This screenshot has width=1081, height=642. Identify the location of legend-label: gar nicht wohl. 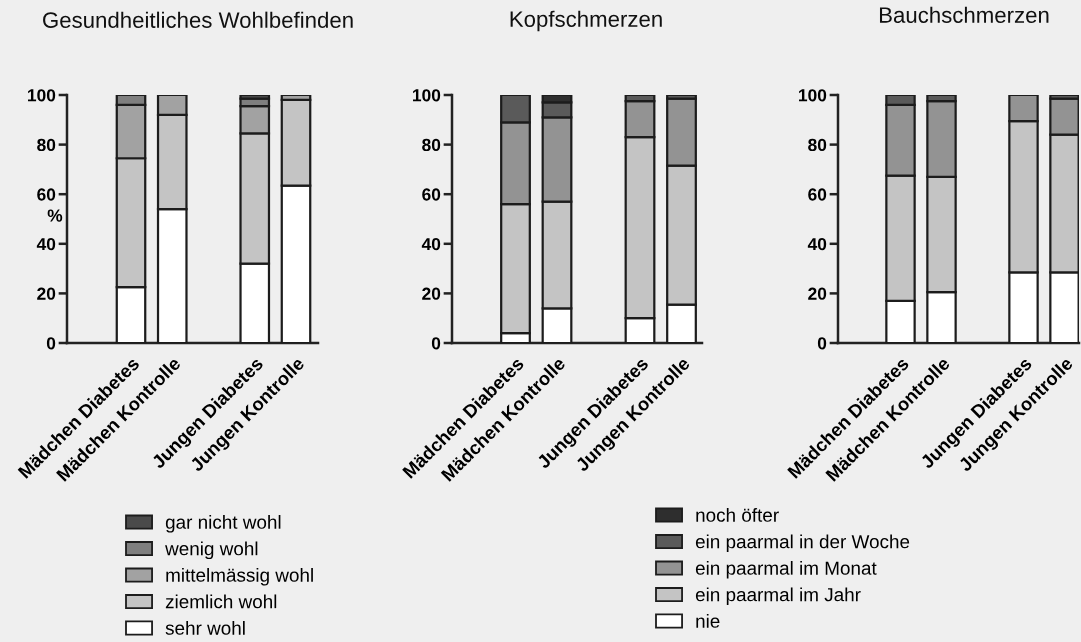
(223, 524).